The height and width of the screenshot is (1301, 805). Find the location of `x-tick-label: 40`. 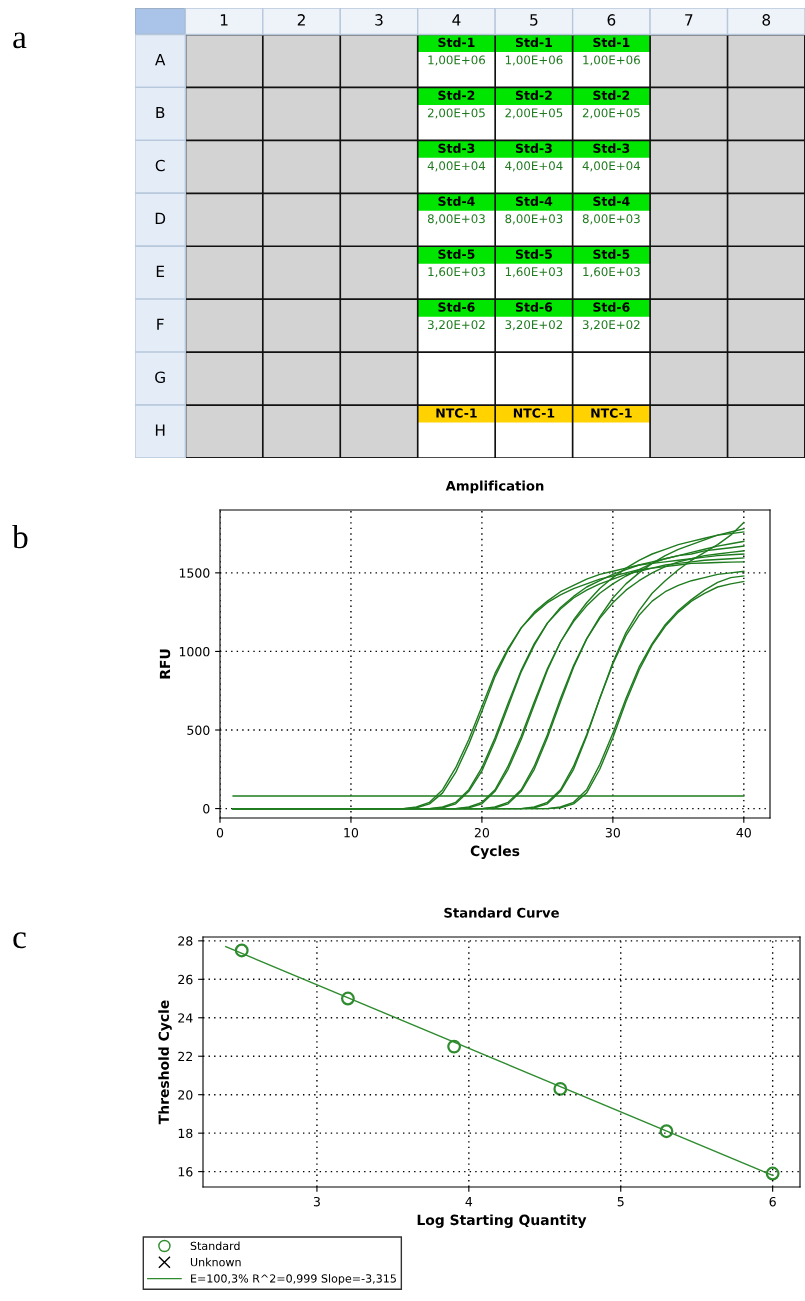

x-tick-label: 40 is located at coordinates (743, 832).